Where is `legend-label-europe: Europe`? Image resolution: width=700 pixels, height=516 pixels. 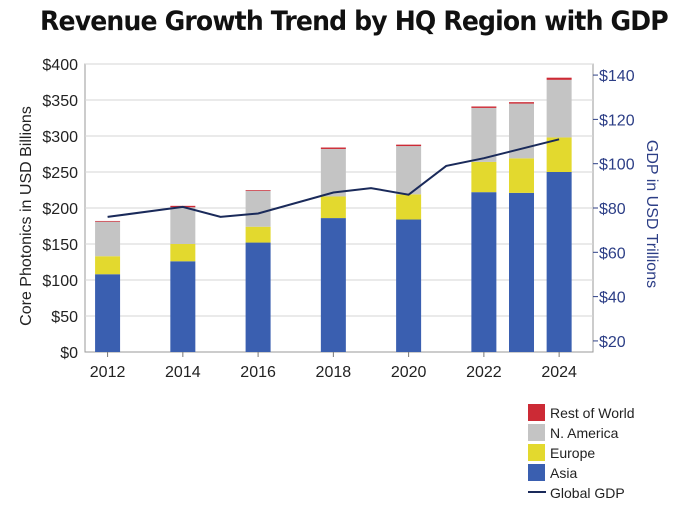 legend-label-europe: Europe is located at coordinates (572, 453).